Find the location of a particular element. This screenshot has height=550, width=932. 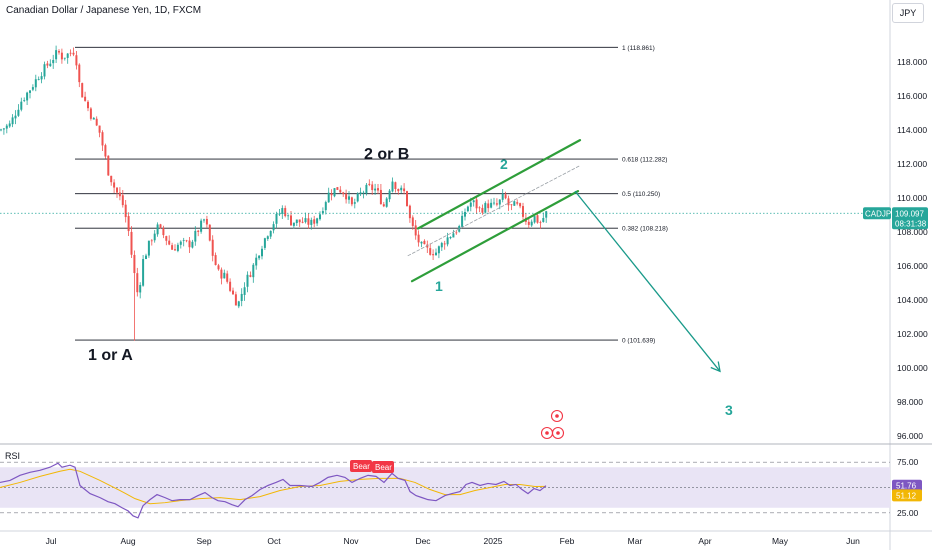

time-tick-label: Oct is located at coordinates (274, 541).